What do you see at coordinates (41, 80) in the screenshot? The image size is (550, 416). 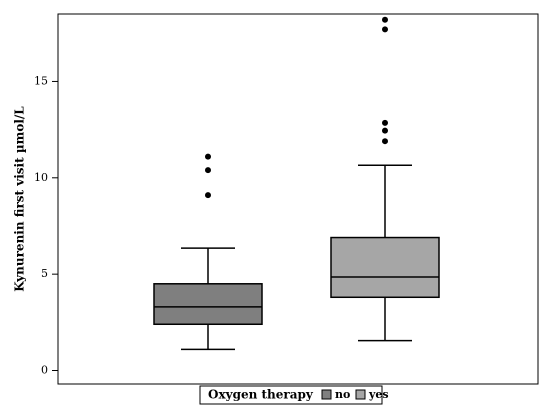 I see `y-tick-label: 15` at bounding box center [41, 80].